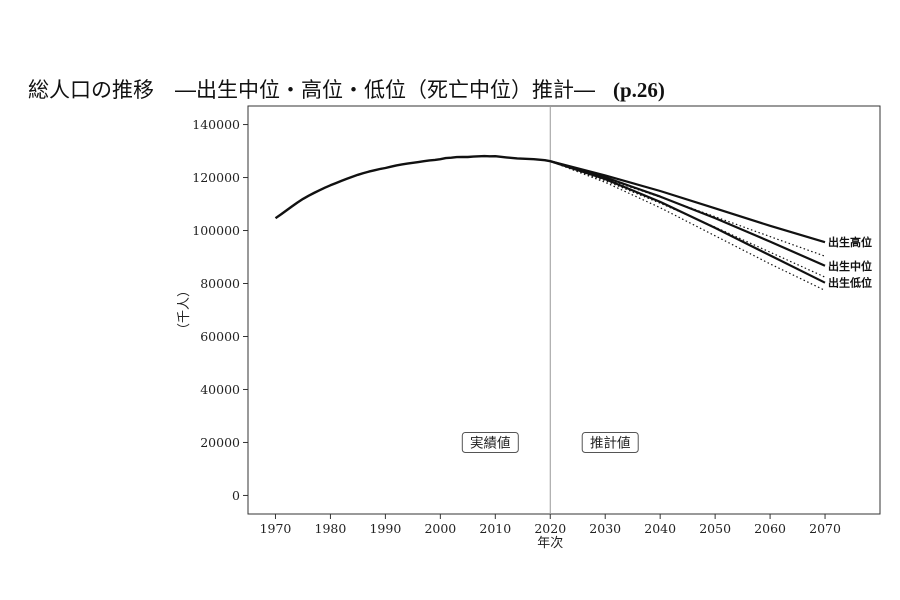 This screenshot has height=600, width=900. What do you see at coordinates (220, 283) in the screenshot?
I see `y-tick-label: 80000` at bounding box center [220, 283].